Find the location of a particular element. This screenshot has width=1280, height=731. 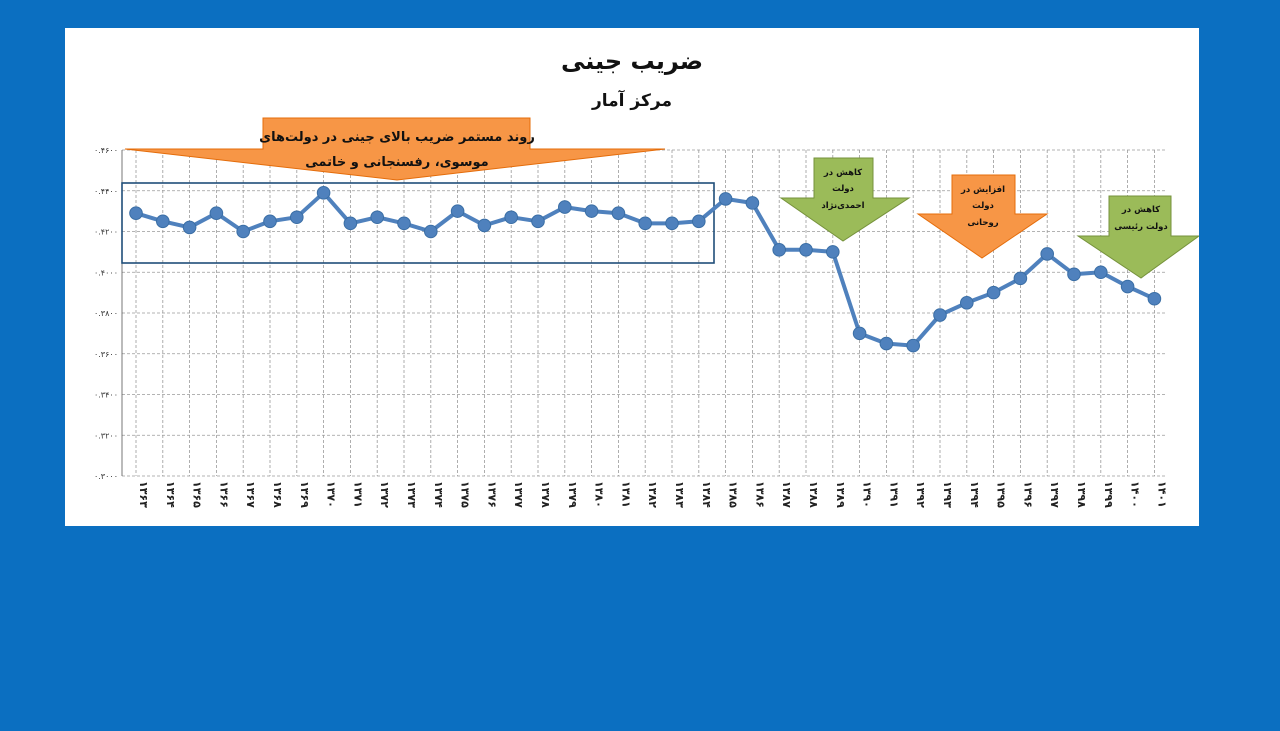

x-tick-label: ۱۳۹۴ is located at coordinates (974, 494).